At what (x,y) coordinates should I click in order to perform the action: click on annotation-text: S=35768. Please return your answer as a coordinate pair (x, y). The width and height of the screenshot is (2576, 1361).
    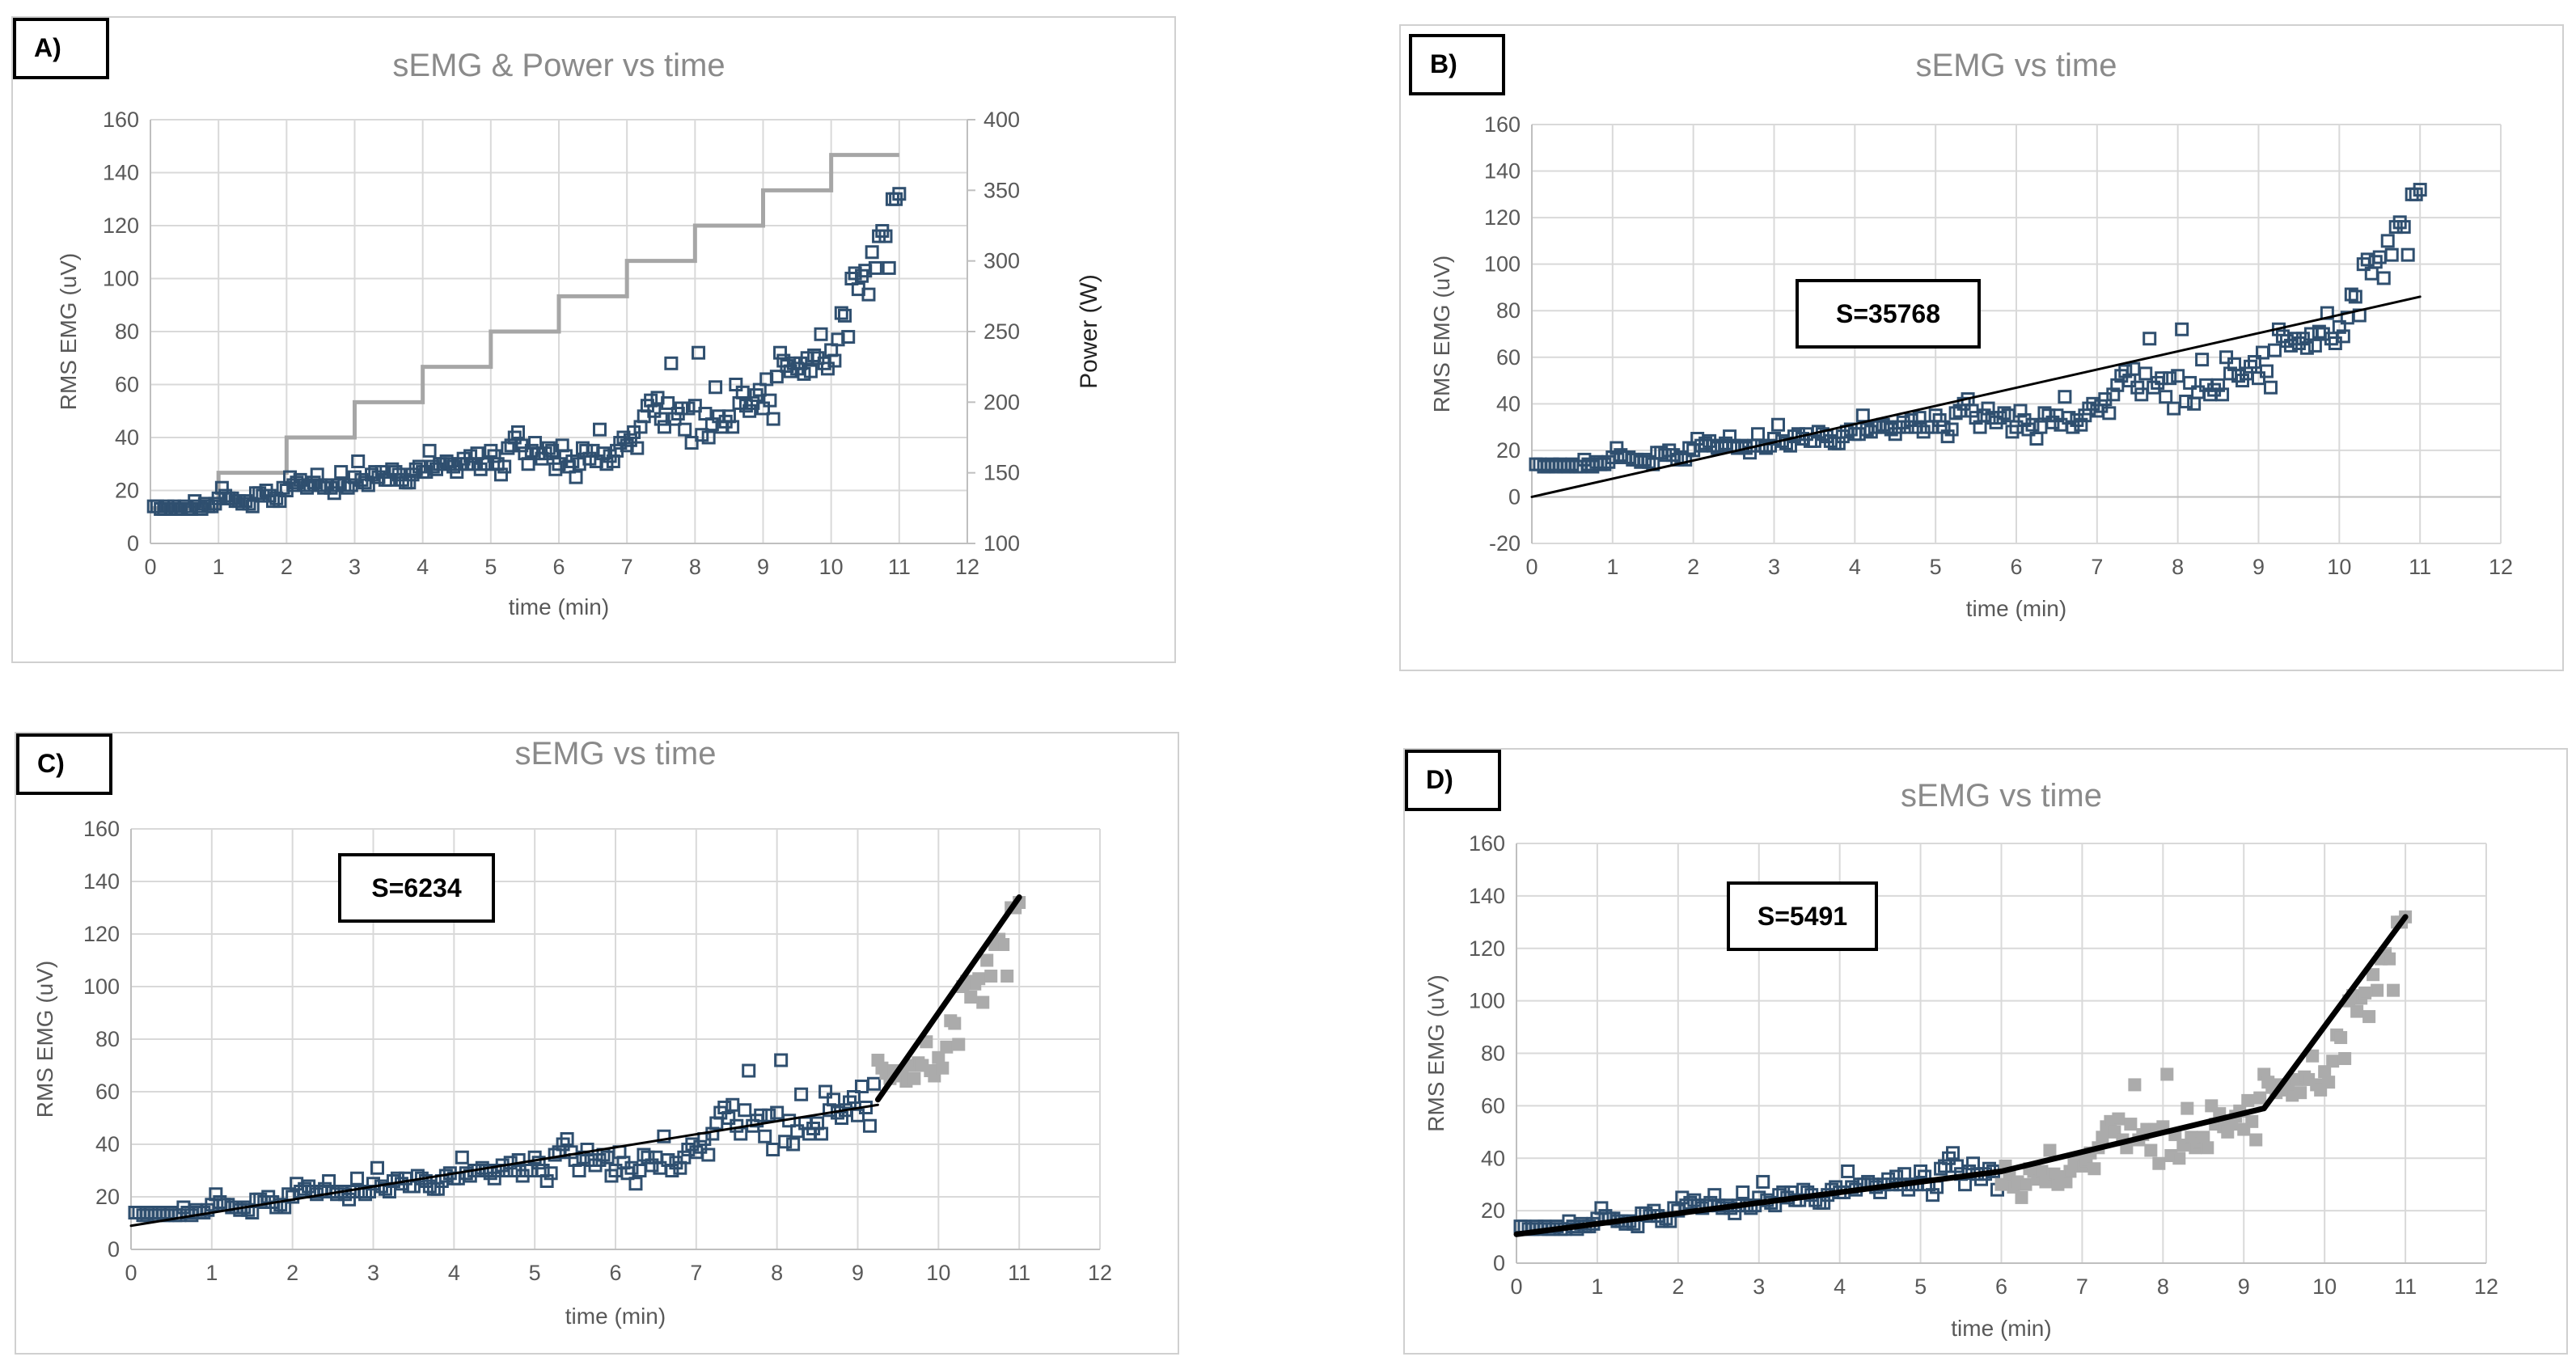
    Looking at the image, I should click on (1888, 313).